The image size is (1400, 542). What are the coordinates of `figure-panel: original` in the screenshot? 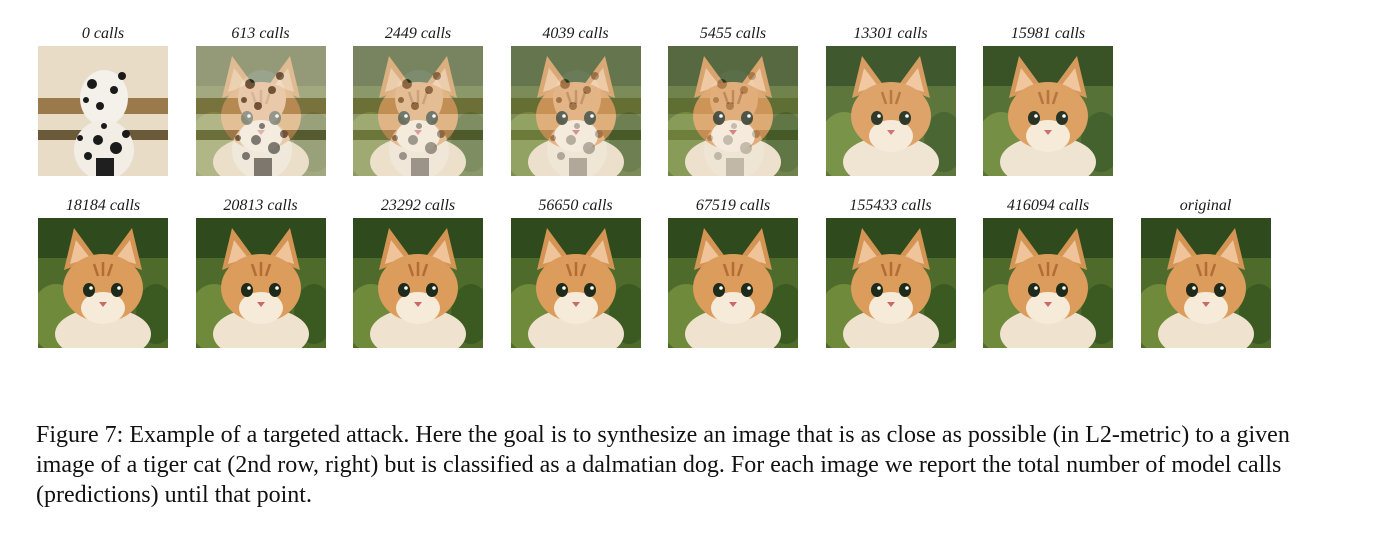 It's located at (1205, 272).